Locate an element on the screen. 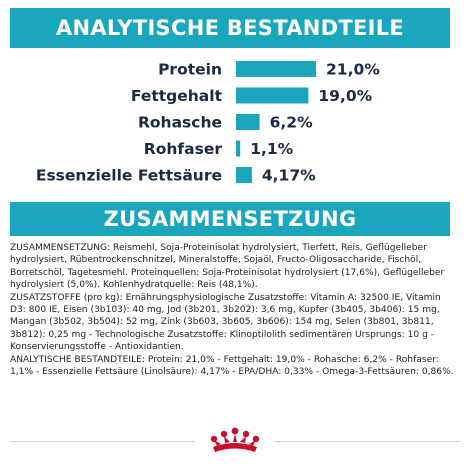 The height and width of the screenshot is (470, 470). footer is located at coordinates (235, 447).